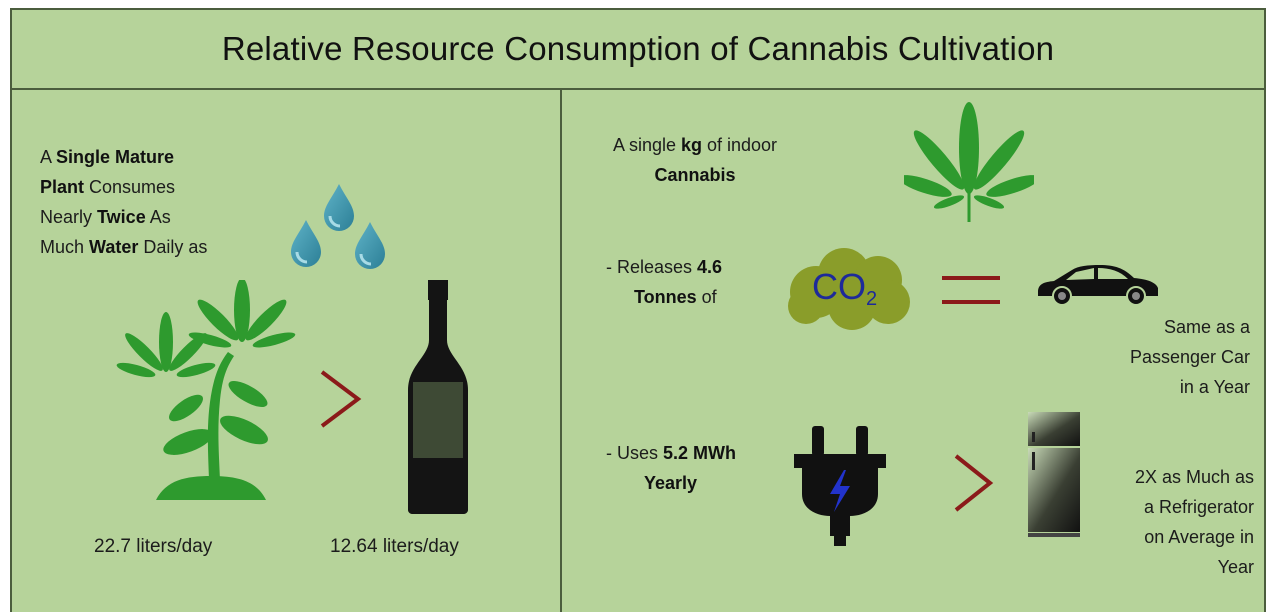  What do you see at coordinates (65, 247) in the screenshot?
I see `intro-line4-a: Much` at bounding box center [65, 247].